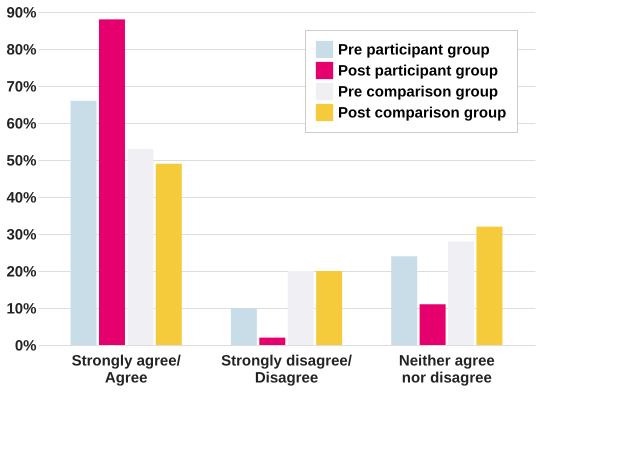  What do you see at coordinates (422, 113) in the screenshot?
I see `legend-label: Post comparison group` at bounding box center [422, 113].